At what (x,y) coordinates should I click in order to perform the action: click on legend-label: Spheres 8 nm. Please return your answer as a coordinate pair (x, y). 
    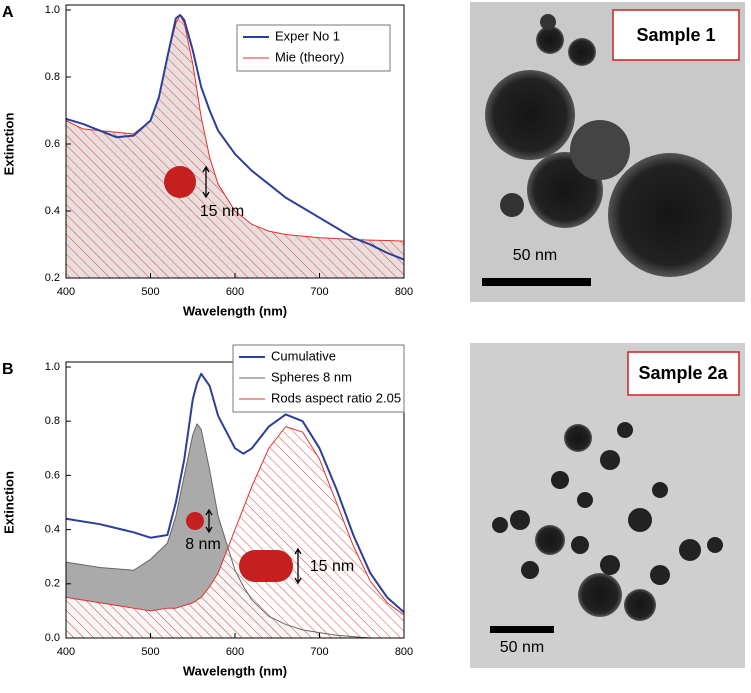
    Looking at the image, I should click on (311, 376).